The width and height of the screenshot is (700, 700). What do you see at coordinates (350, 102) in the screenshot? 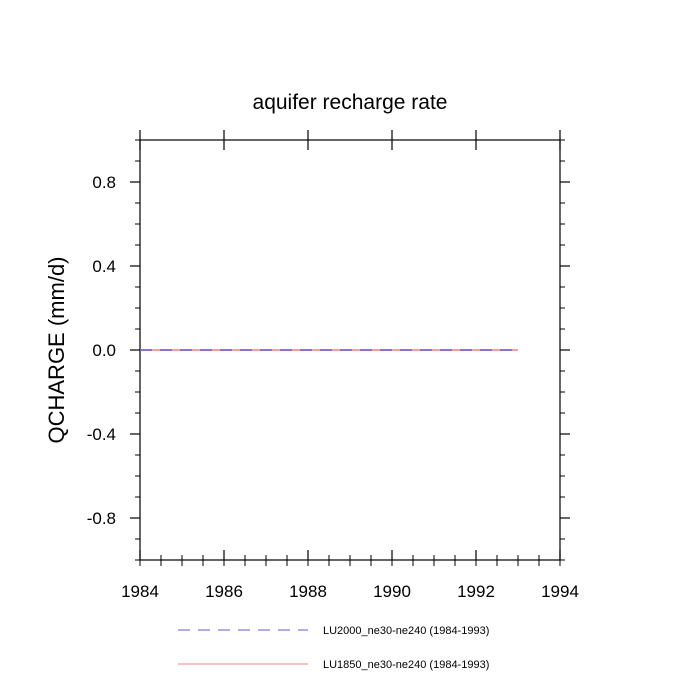
I see `chart-title: aquifer recharge rate` at bounding box center [350, 102].